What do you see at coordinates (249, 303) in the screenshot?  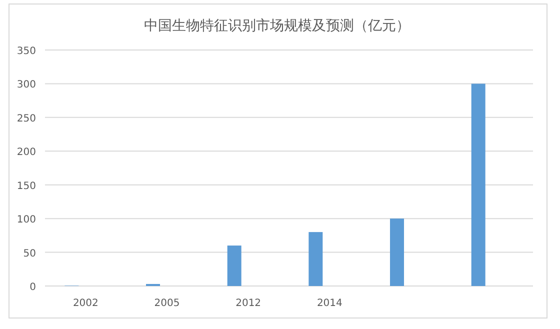 I see `x-tick-label: 2012` at bounding box center [249, 303].